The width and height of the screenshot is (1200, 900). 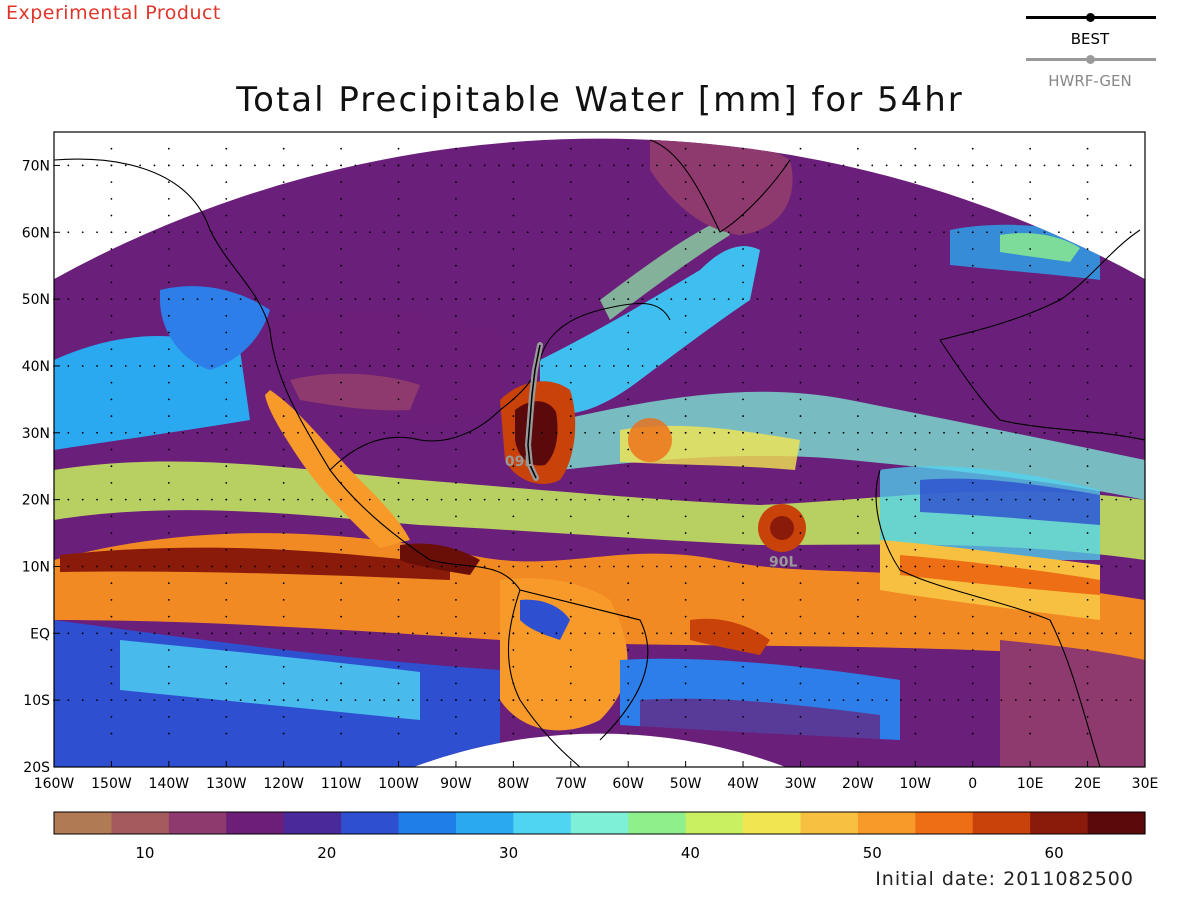 What do you see at coordinates (1145, 784) in the screenshot?
I see `lon-tick-label: 30E` at bounding box center [1145, 784].